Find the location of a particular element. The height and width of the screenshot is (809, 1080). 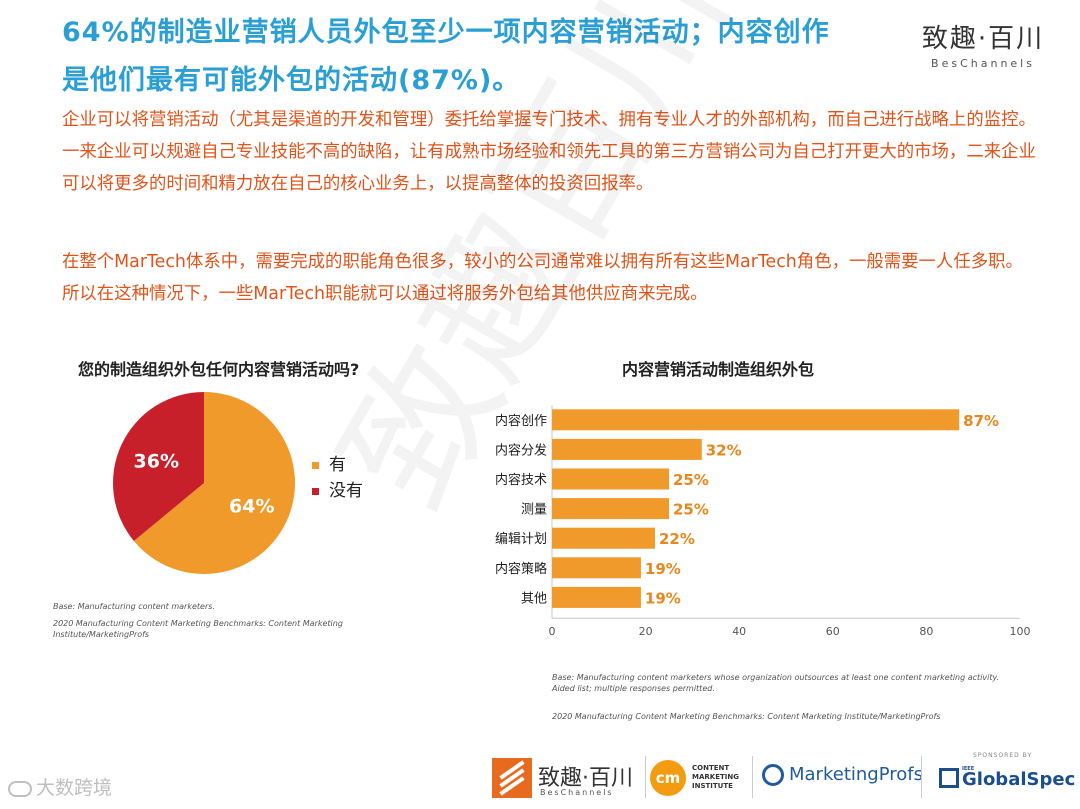

pie-slice-yes is located at coordinates (214, 483).